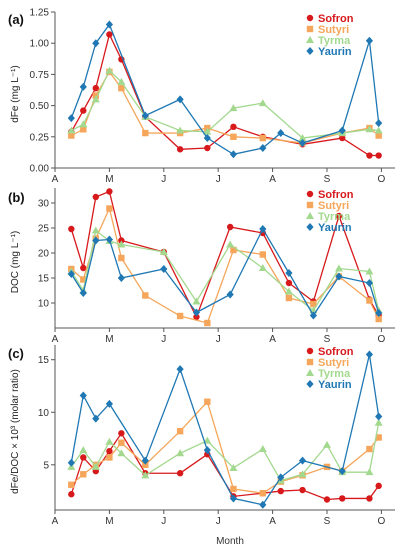 The height and width of the screenshot is (550, 402). Describe the element at coordinates (15, 94) in the screenshot. I see `y-axis-title: dFe (mg L⁻¹)` at that location.